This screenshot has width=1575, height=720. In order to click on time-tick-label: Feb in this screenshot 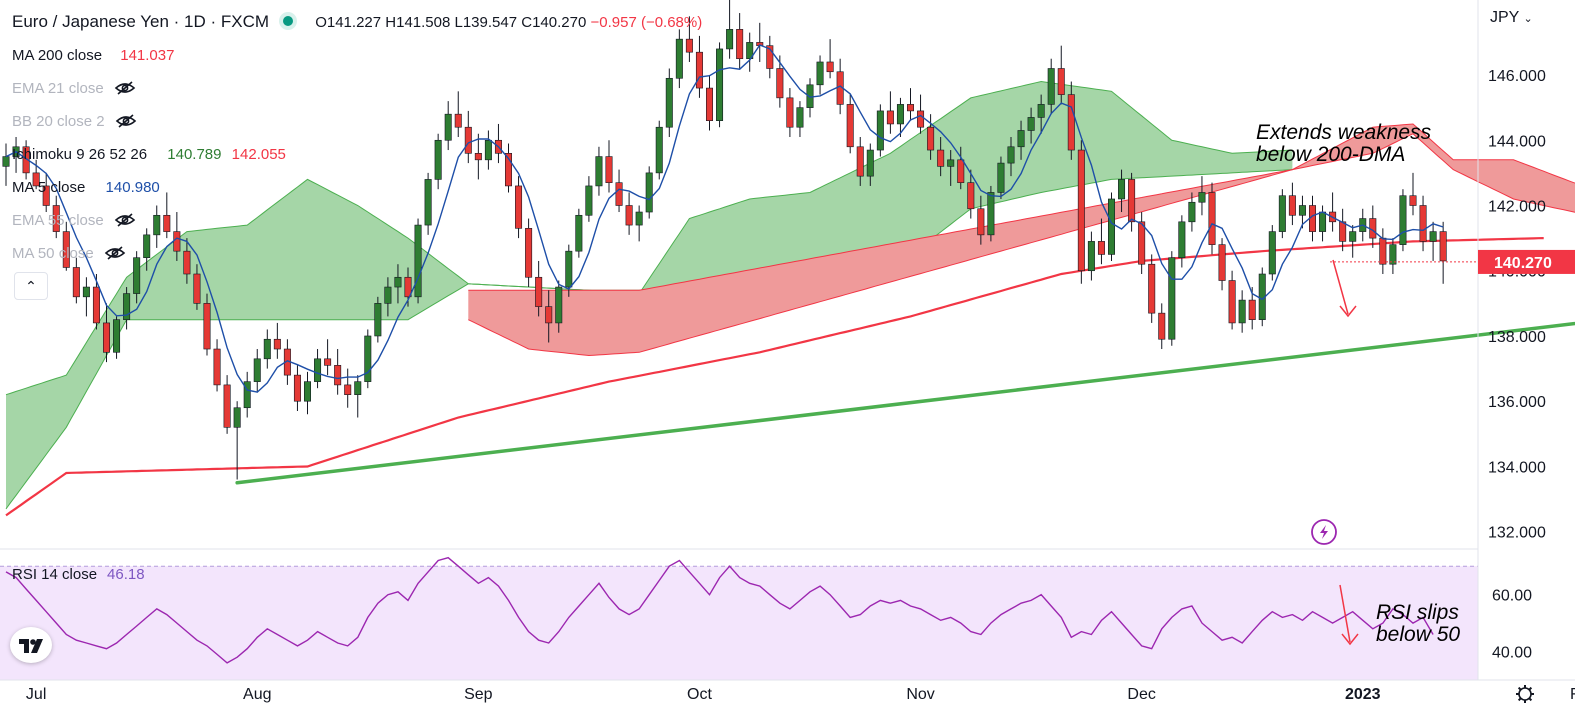, I will do `click(1572, 694)`.